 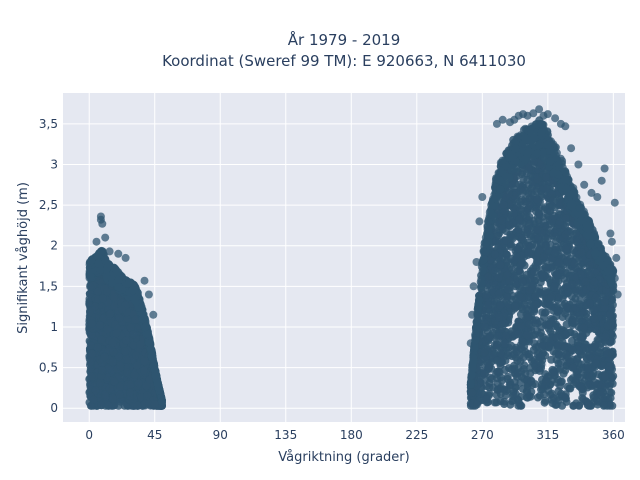 What do you see at coordinates (344, 39) in the screenshot?
I see `chart-title-line-1: År 1979 - 2019` at bounding box center [344, 39].